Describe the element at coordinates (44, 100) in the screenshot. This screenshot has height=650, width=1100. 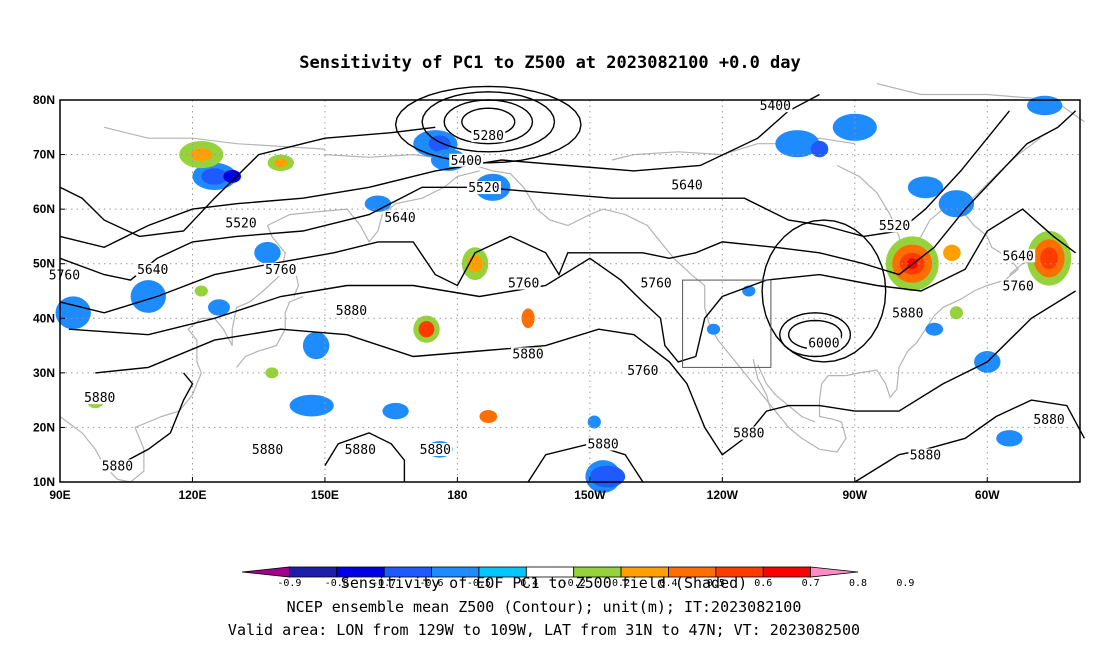
I see `y-tick-label: 80N` at that location.